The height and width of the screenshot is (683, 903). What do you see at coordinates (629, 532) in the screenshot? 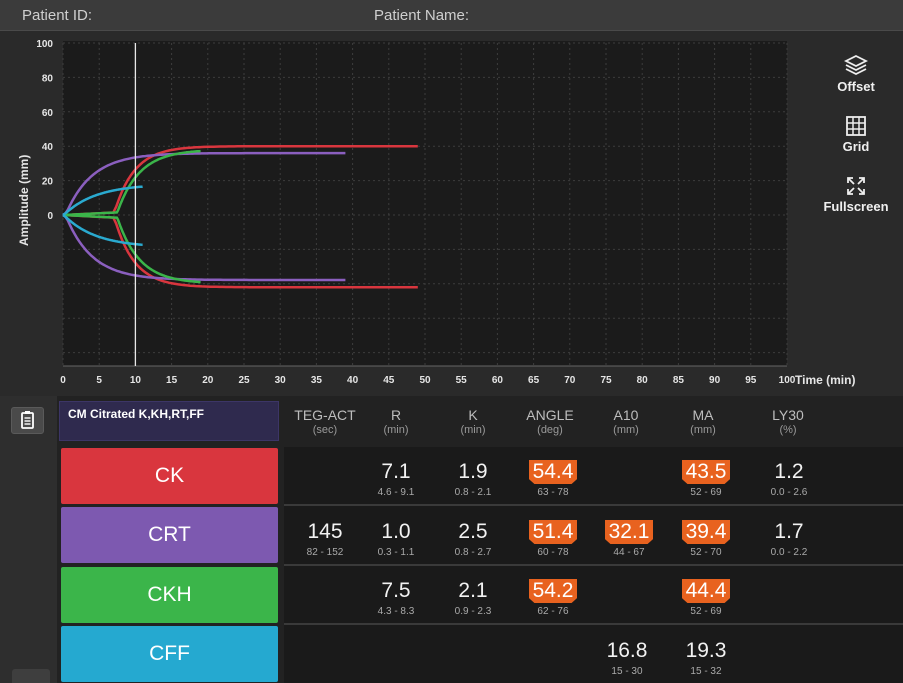
I see `cell-value-flagged: 32.1` at bounding box center [629, 532].